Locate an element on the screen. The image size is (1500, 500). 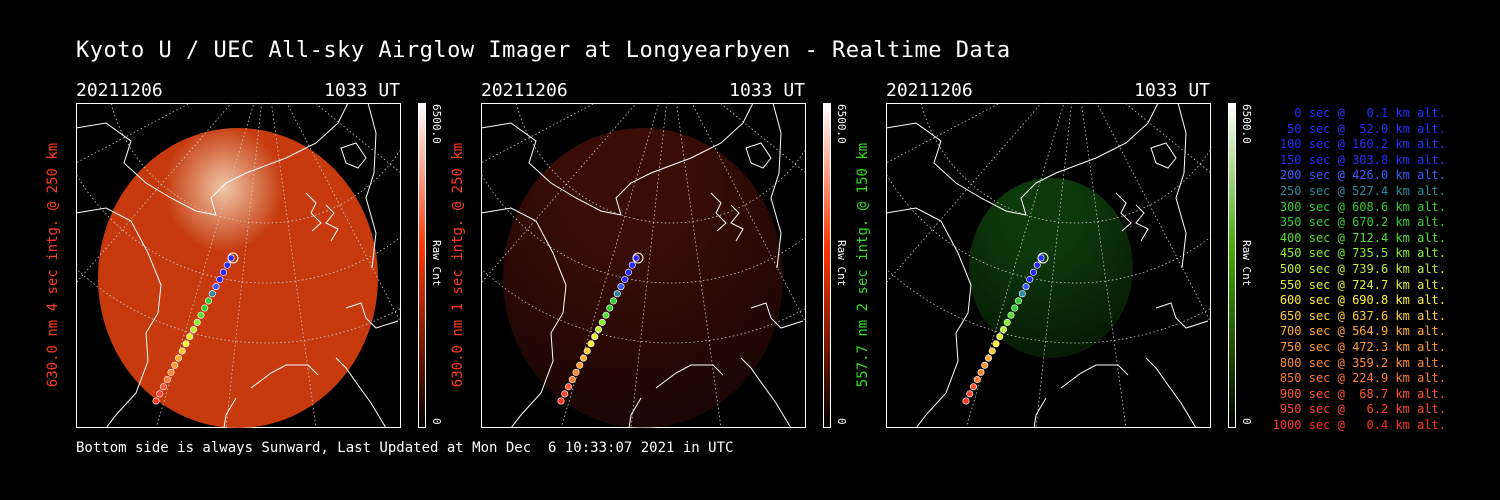
legend-row: 300 sec @ 608.6 km alt. is located at coordinates (1362, 206).